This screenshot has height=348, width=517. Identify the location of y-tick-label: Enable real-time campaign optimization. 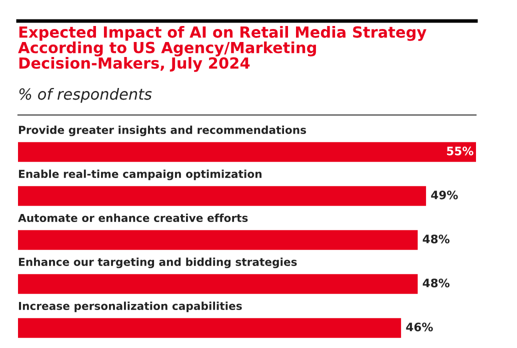
(140, 175).